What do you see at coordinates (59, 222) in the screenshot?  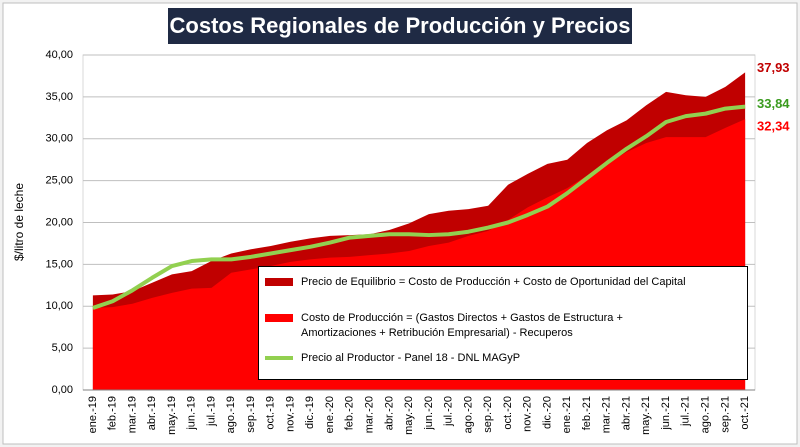 I see `y-tick-label: 20,00` at bounding box center [59, 222].